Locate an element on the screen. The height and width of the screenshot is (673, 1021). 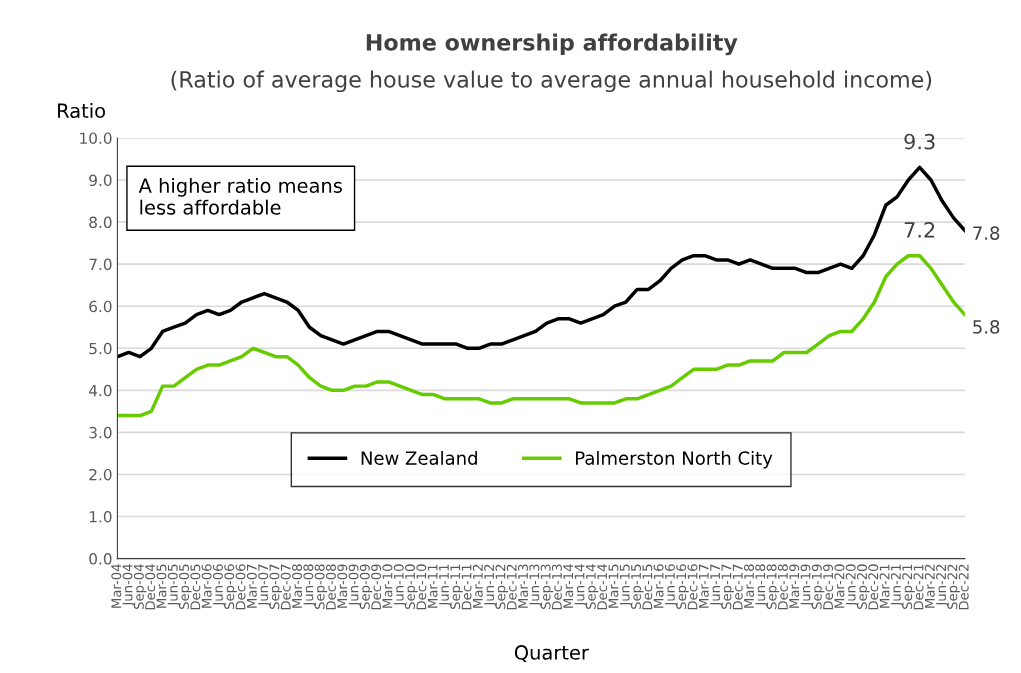
x-tick-label: Dec-16 is located at coordinates (692, 587).